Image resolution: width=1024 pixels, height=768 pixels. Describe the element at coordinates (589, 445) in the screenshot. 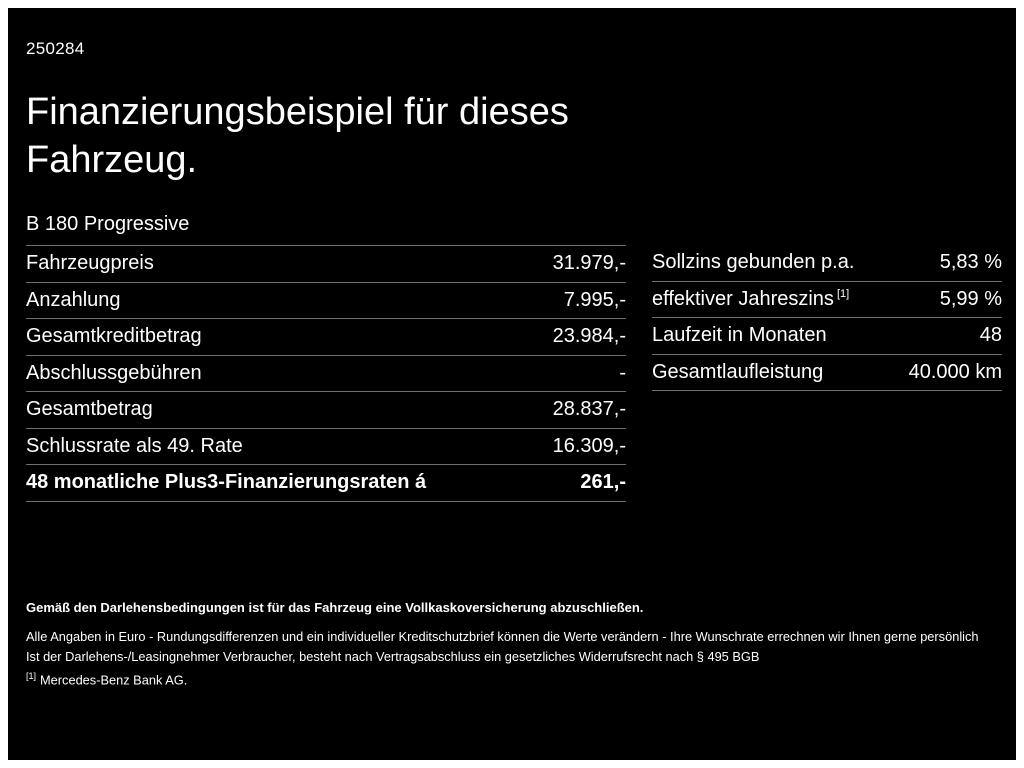

I see `row-value: 16.309,-` at that location.